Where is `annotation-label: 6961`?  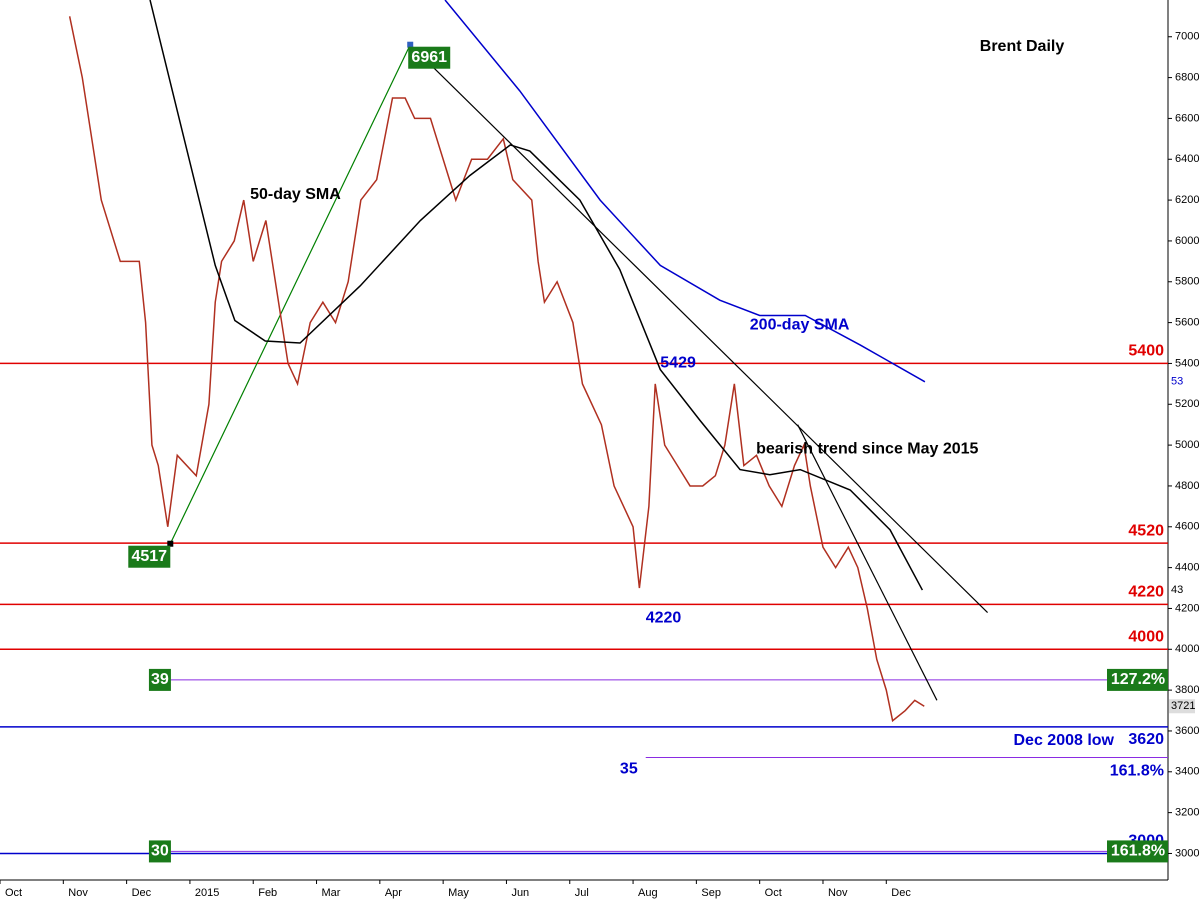
annotation-label: 6961 is located at coordinates (429, 57).